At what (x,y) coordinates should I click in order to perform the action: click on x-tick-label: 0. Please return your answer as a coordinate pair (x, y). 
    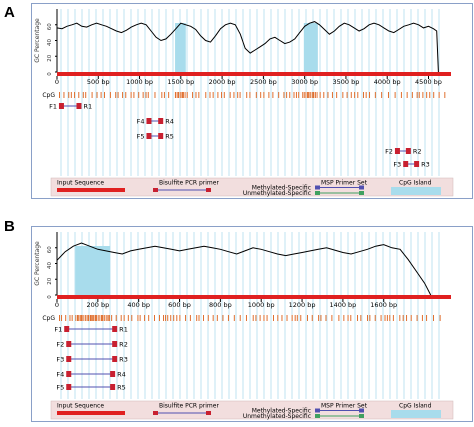
    Looking at the image, I should click on (57, 305).